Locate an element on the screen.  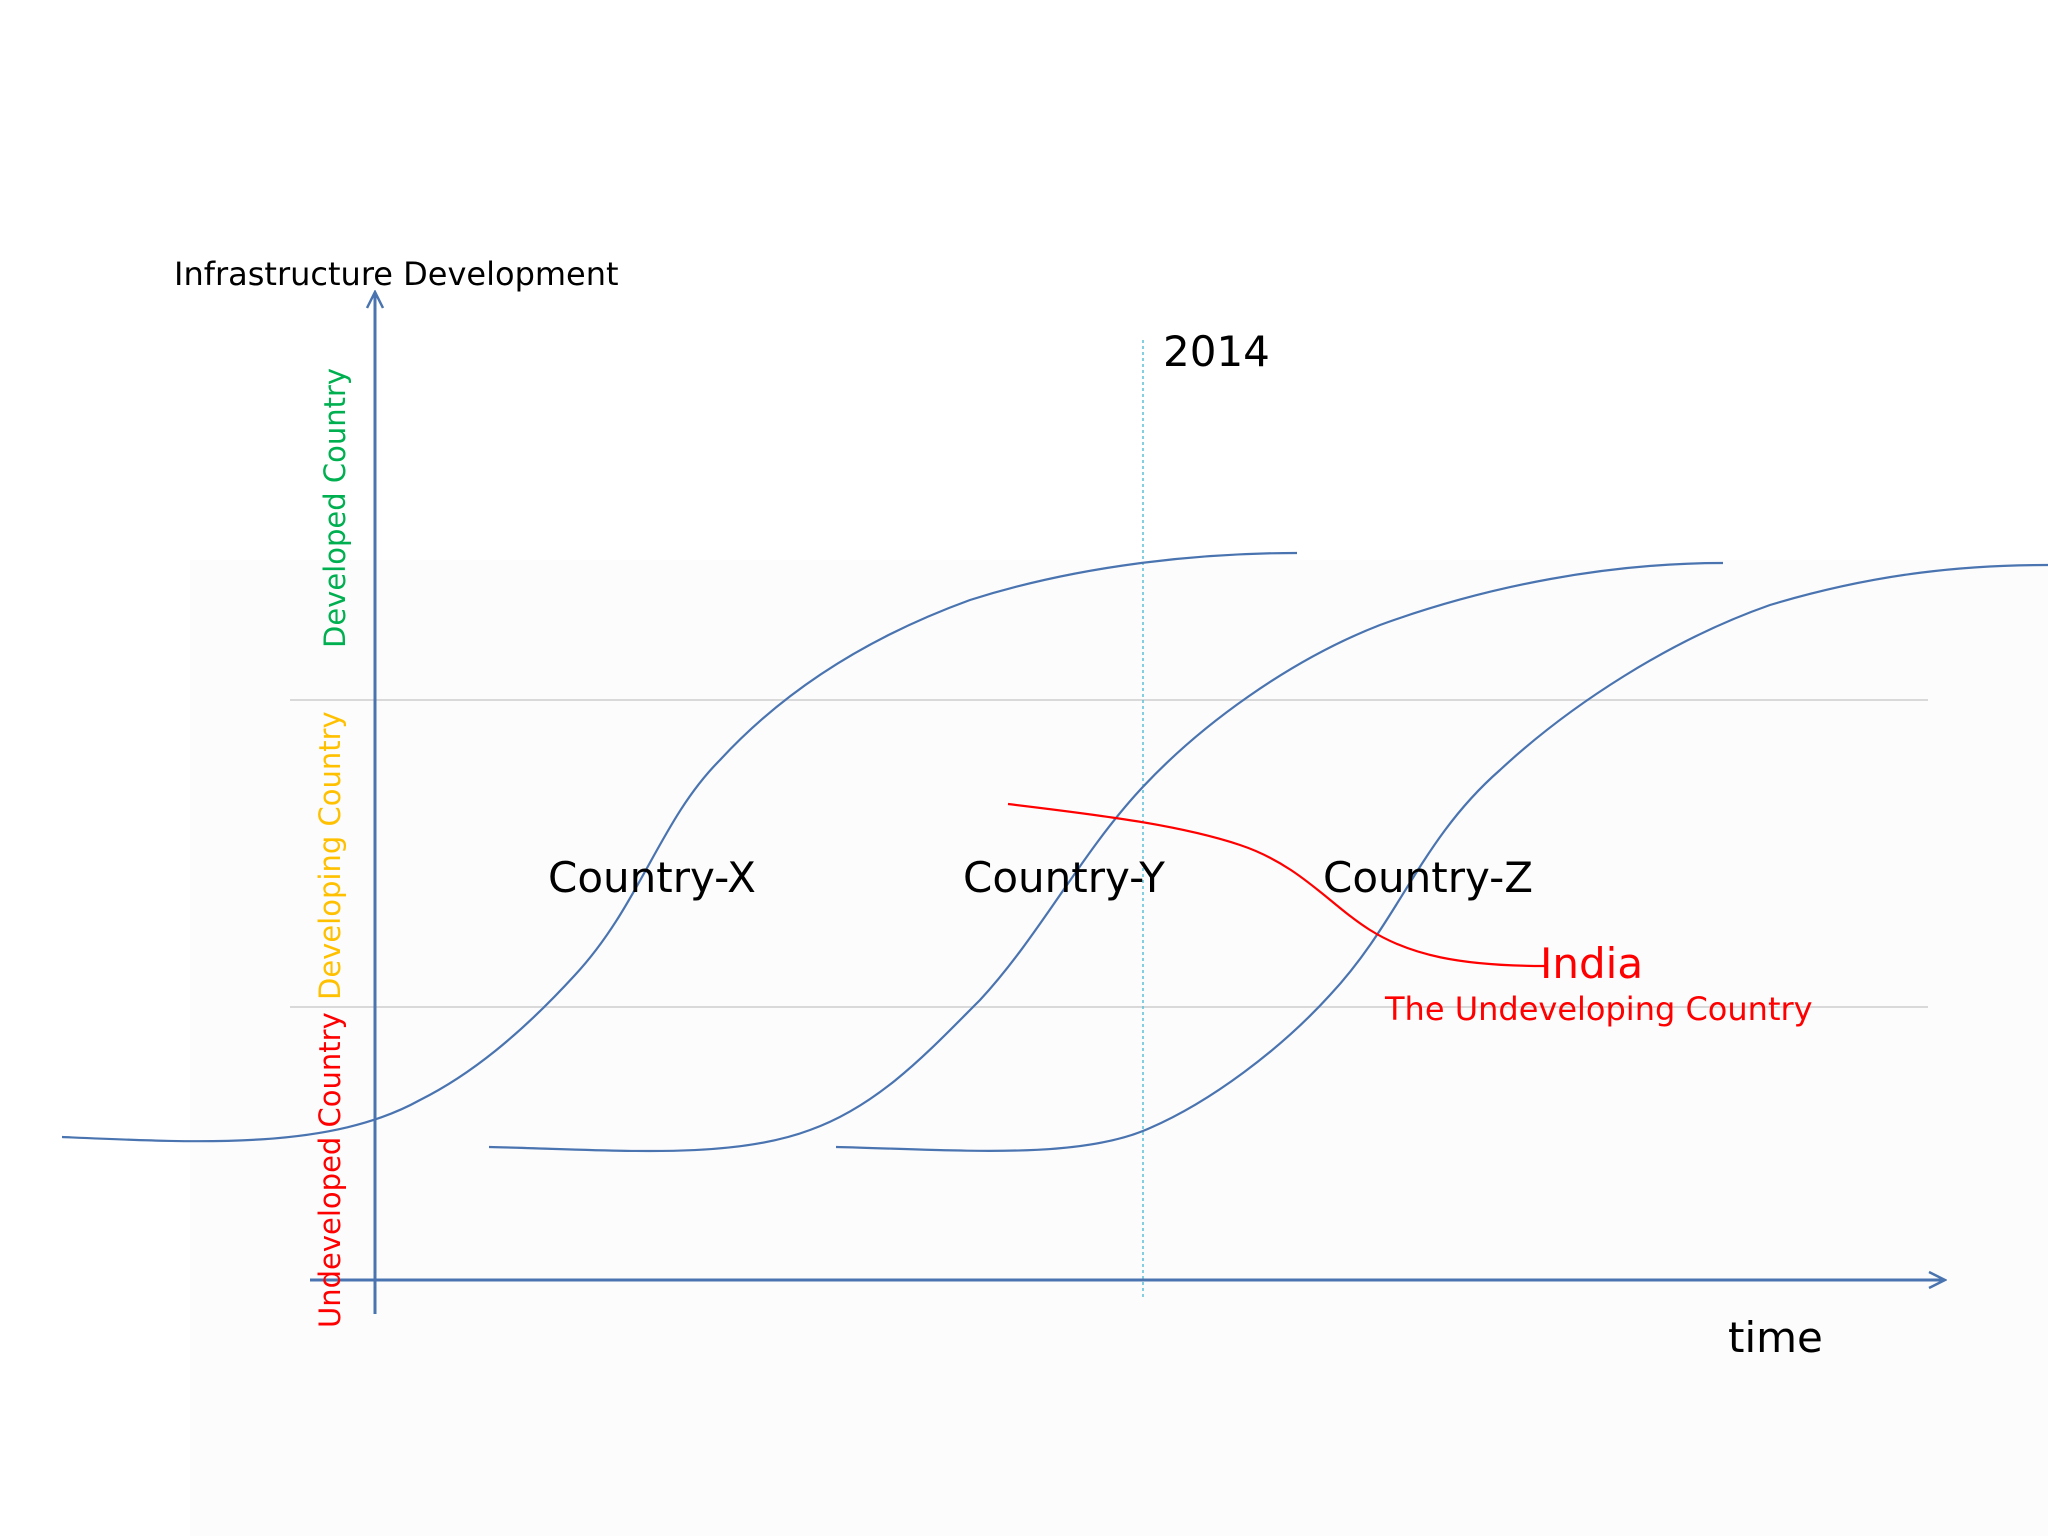
x-axis-label: time is located at coordinates (1775, 1337).